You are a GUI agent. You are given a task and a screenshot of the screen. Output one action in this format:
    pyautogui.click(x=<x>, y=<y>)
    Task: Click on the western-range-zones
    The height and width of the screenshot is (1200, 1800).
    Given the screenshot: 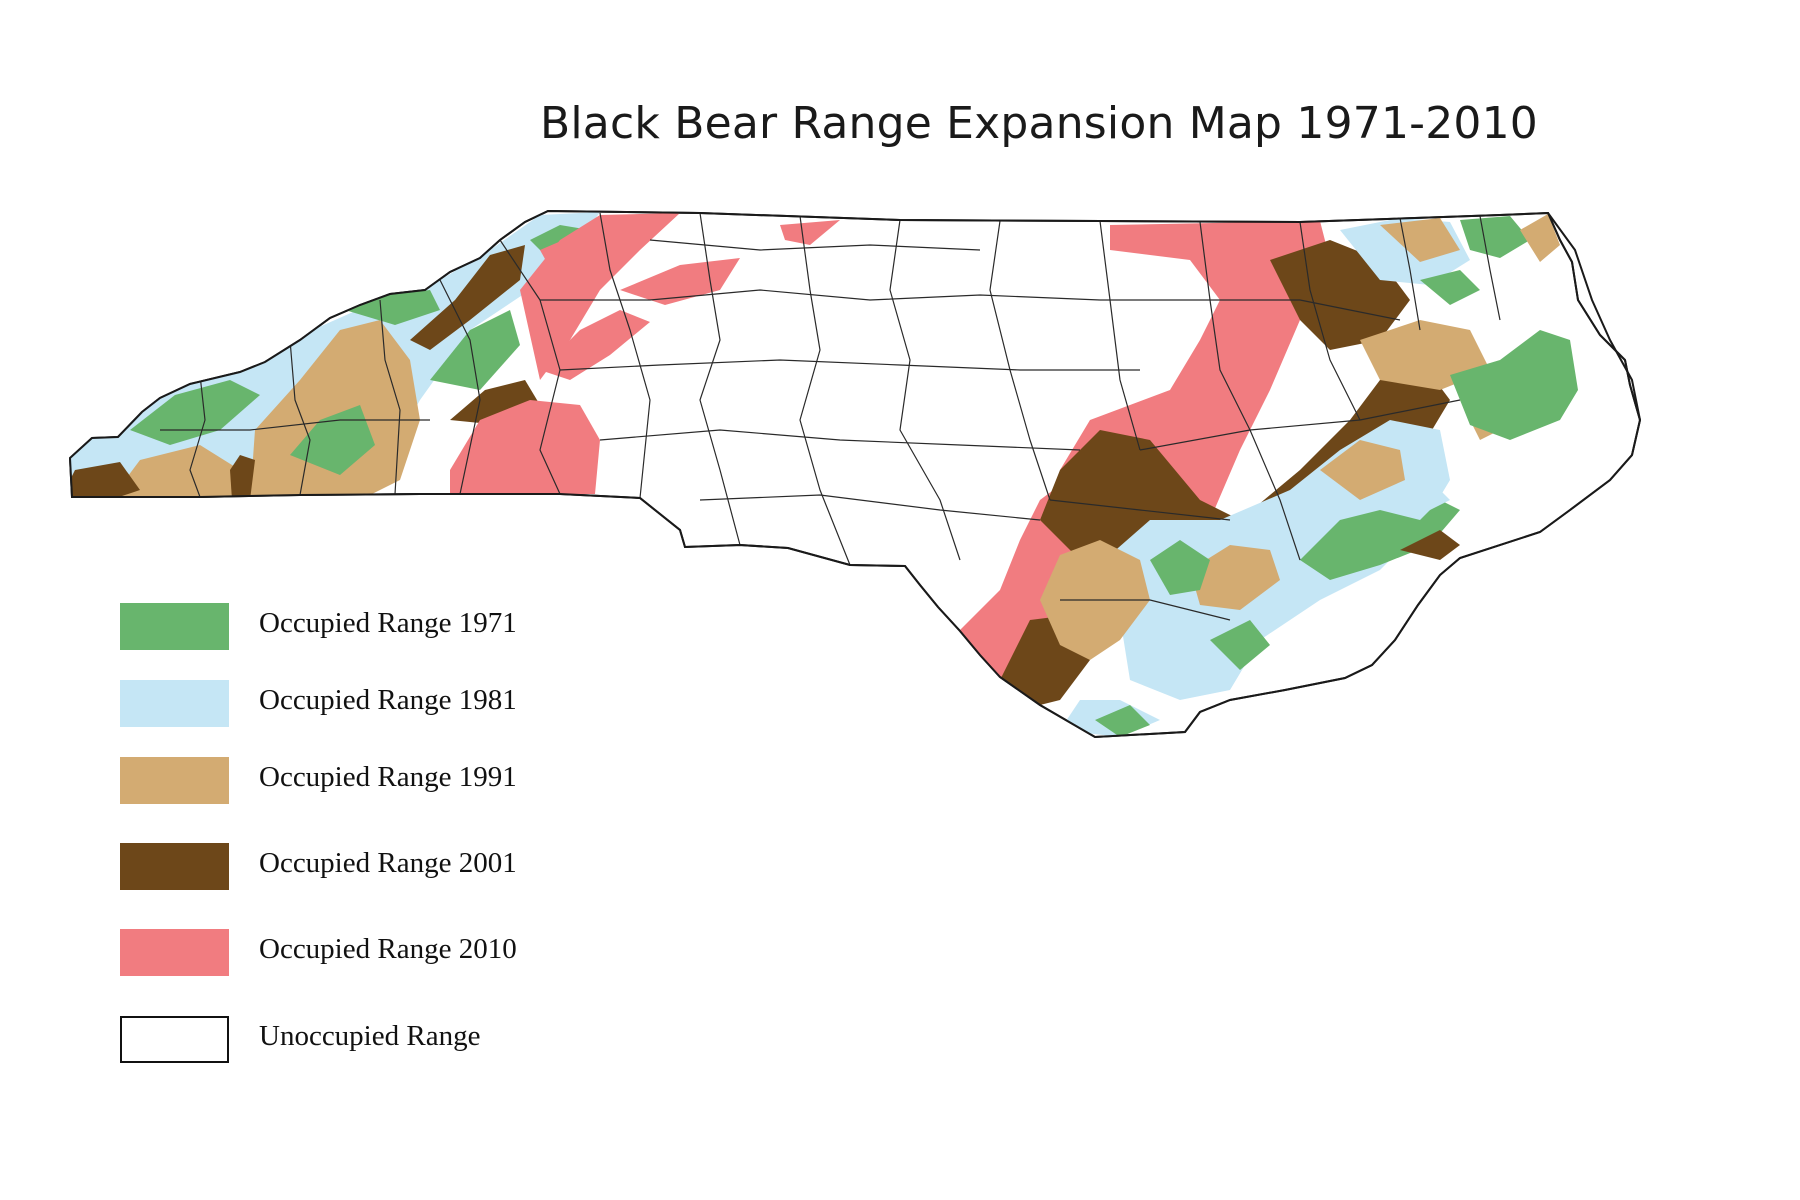 What is the action you would take?
    pyautogui.click(x=455, y=356)
    